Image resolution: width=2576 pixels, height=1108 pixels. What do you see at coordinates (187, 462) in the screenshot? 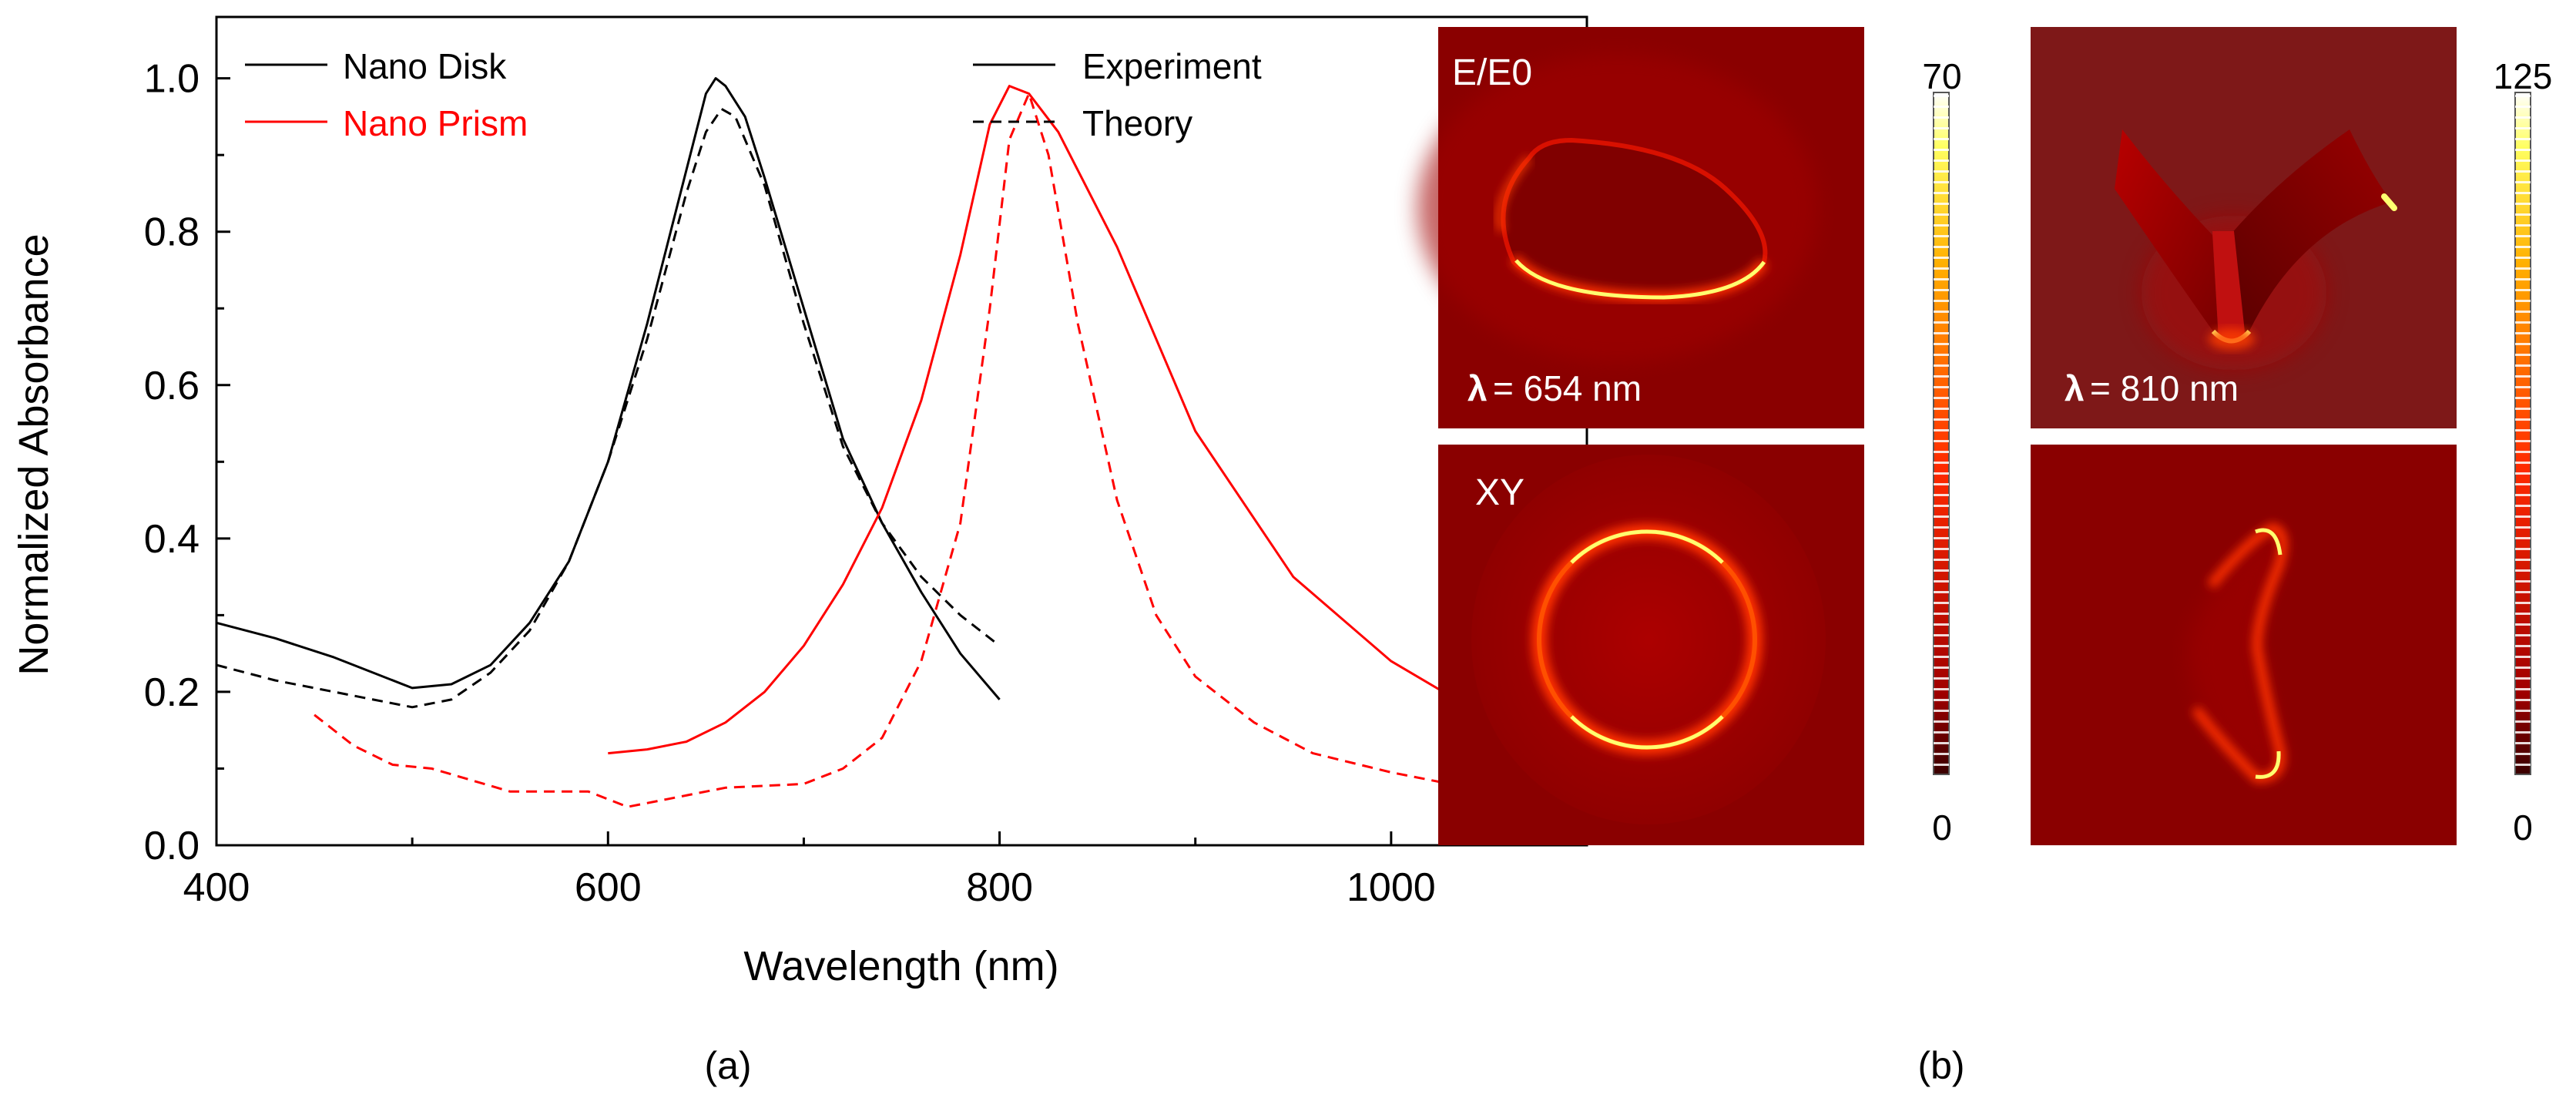
I see `y-axis-ticks: 0.0 0.2 0.4 0.6 0.8 1.0` at bounding box center [187, 462].